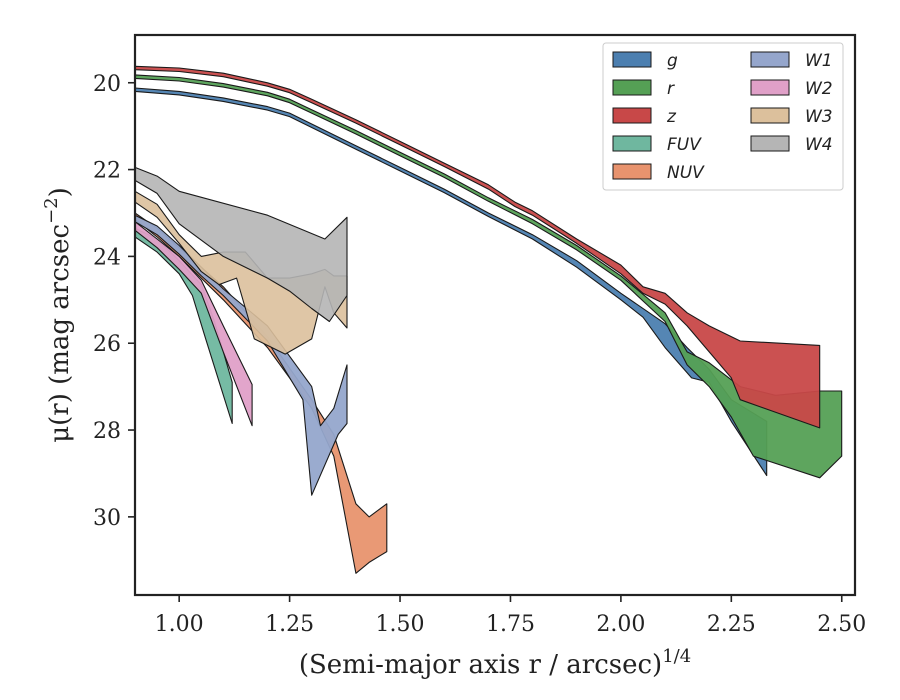 The height and width of the screenshot is (700, 900). I want to click on legend: grz FUV NUV W1 W2 W3 W4, so click(723, 116).